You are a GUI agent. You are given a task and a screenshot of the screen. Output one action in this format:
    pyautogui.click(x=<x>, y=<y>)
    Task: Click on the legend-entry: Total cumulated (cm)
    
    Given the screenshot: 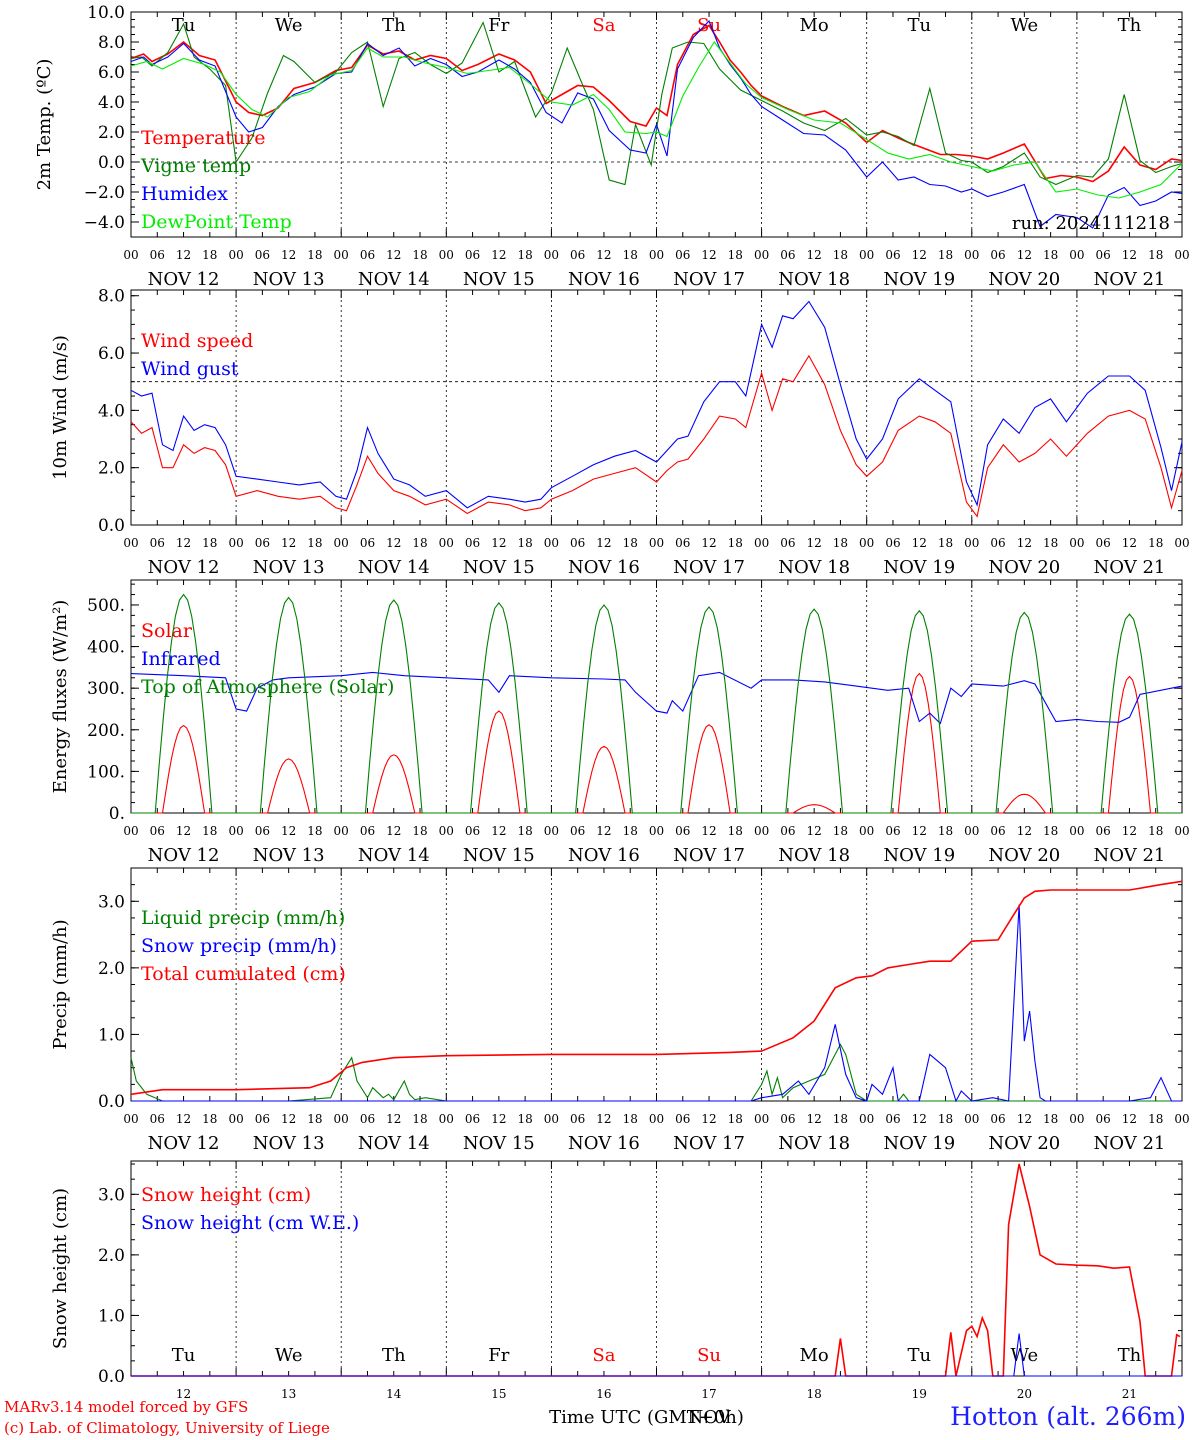 What is the action you would take?
    pyautogui.click(x=243, y=974)
    